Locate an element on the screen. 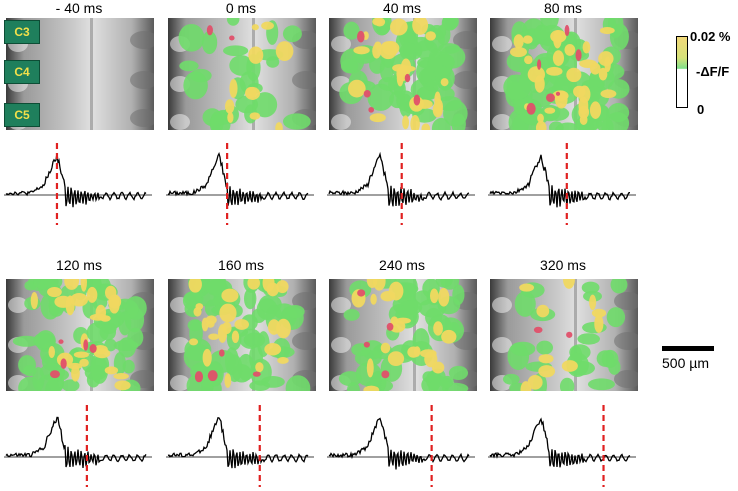 This screenshot has height=491, width=738. frame-time-label: 0 ms is located at coordinates (241, 8).